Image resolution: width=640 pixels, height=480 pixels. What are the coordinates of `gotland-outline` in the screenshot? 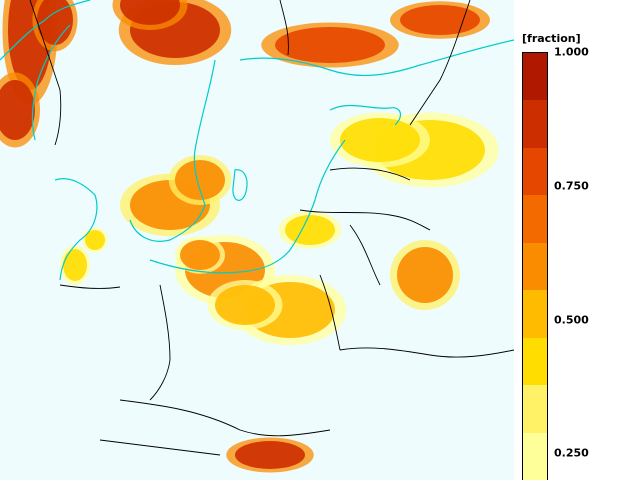 It's located at (240, 185).